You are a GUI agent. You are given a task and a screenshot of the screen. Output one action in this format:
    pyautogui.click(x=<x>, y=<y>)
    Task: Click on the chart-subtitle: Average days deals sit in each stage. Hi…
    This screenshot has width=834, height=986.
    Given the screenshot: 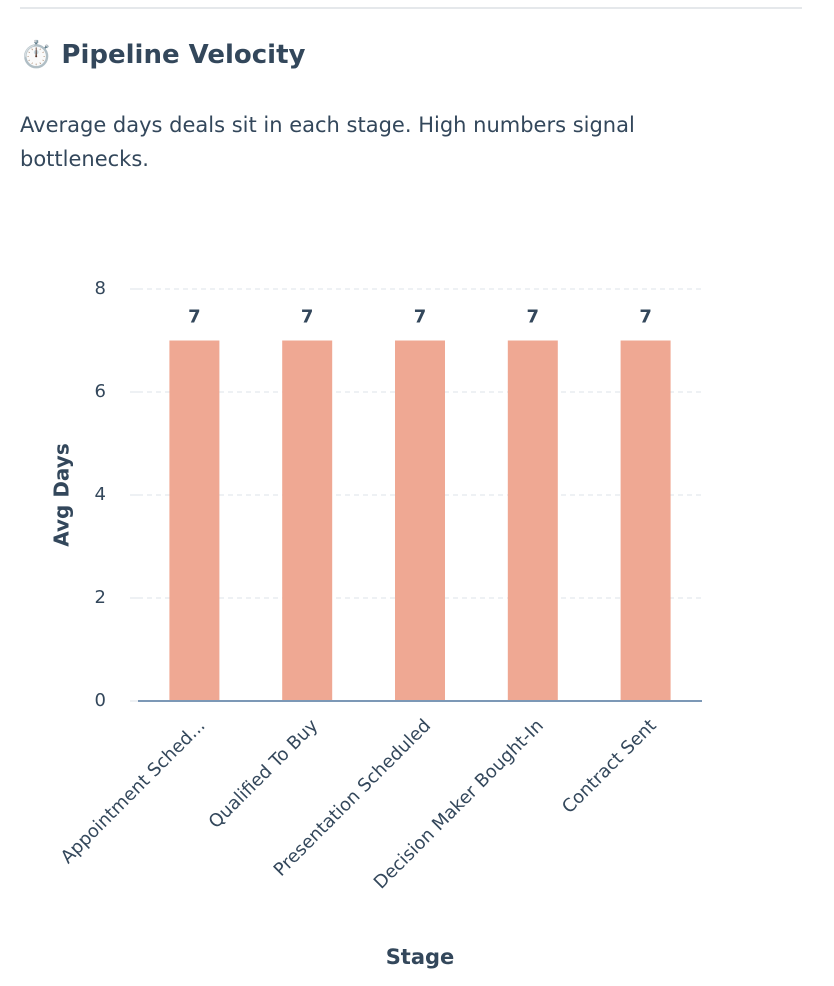 What is the action you would take?
    pyautogui.click(x=327, y=142)
    